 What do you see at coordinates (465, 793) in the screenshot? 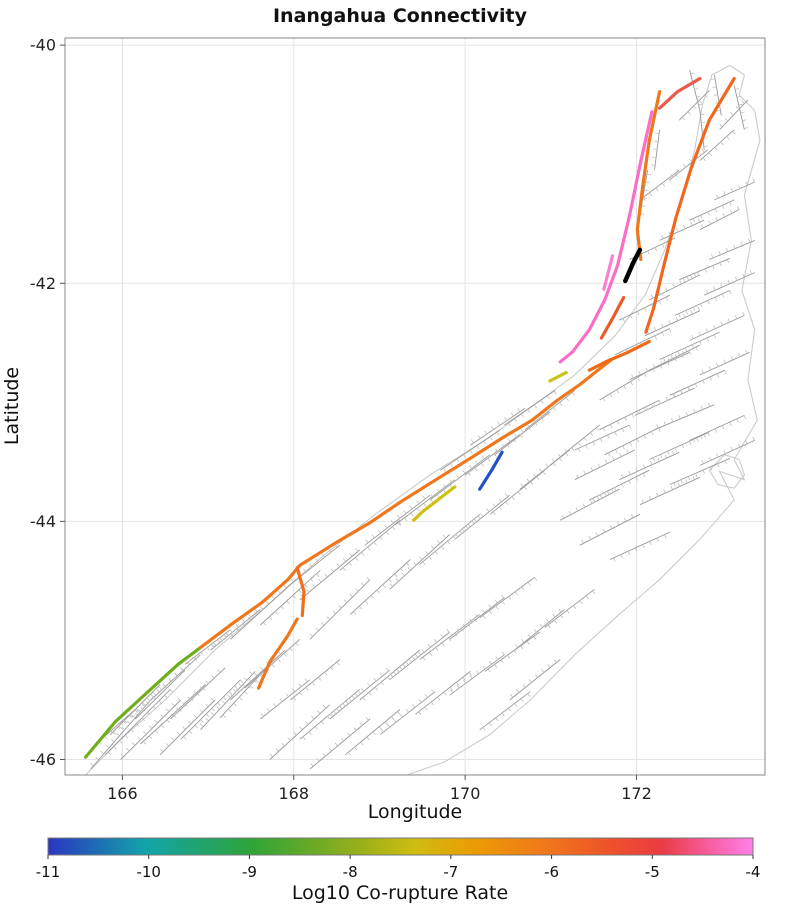
I see `x-tick-label: 170` at bounding box center [465, 793].